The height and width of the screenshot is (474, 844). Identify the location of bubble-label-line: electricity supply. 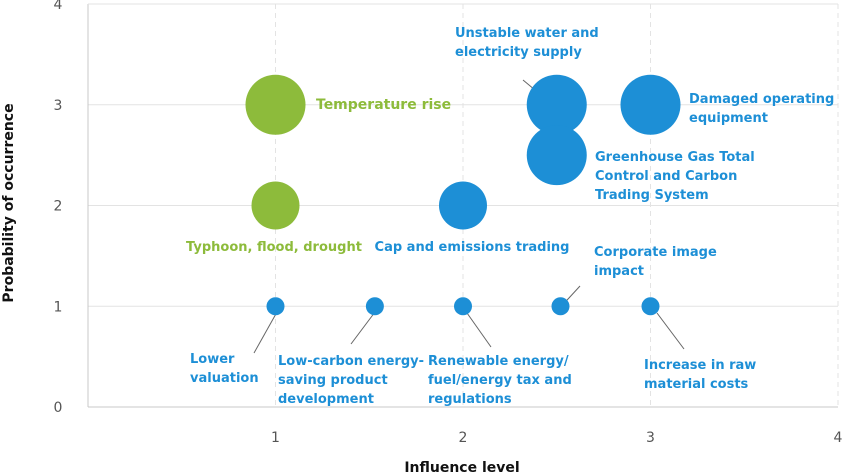
(518, 52).